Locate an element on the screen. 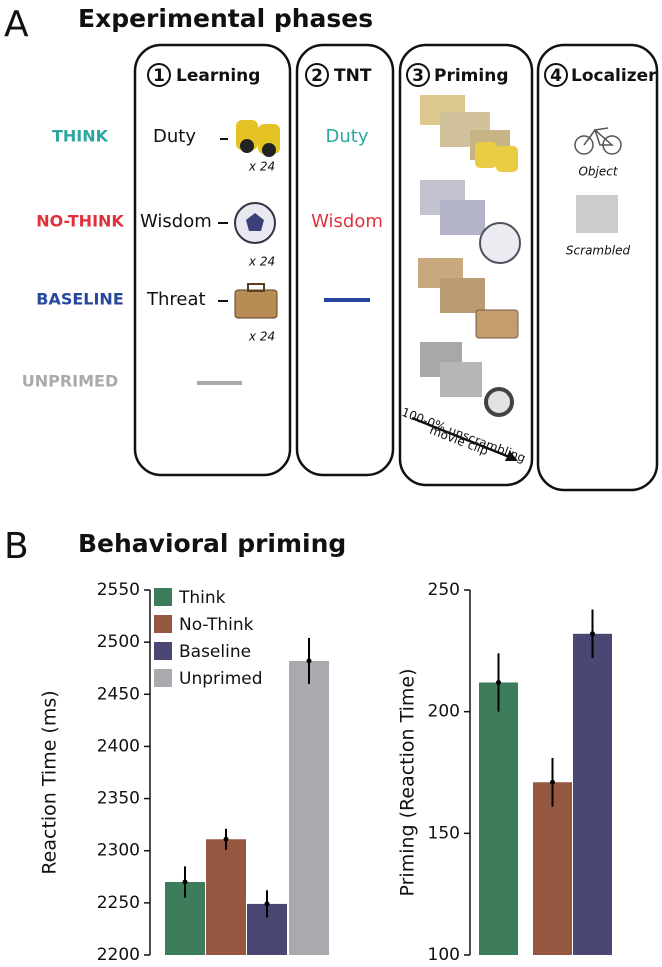 The height and width of the screenshot is (967, 662). y-tick-label: 2250 is located at coordinates (118, 903).